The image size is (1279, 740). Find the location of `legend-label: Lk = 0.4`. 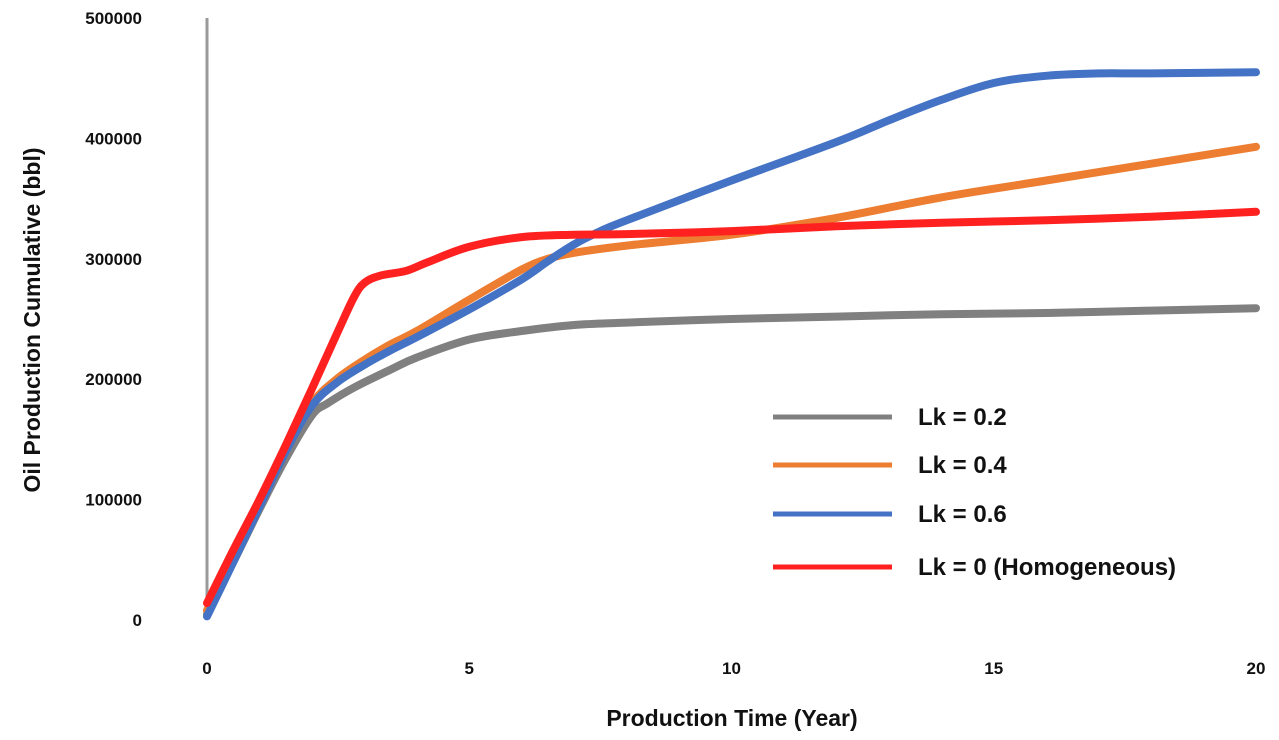

legend-label: Lk = 0.4 is located at coordinates (962, 465).